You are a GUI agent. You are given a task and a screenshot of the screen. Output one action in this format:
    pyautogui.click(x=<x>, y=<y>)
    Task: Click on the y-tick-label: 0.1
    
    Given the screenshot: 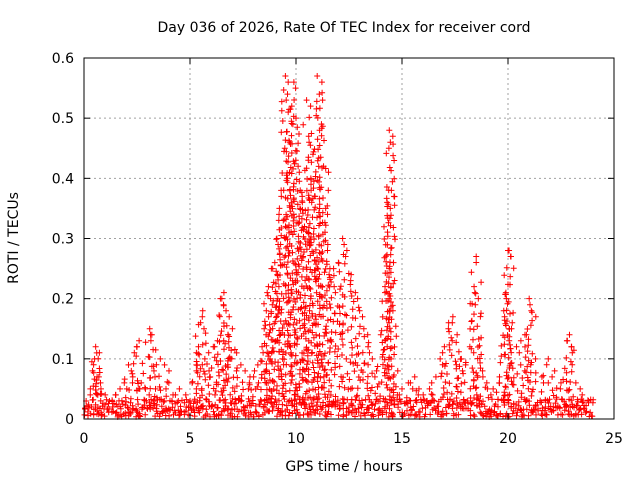 What is the action you would take?
    pyautogui.click(x=63, y=360)
    